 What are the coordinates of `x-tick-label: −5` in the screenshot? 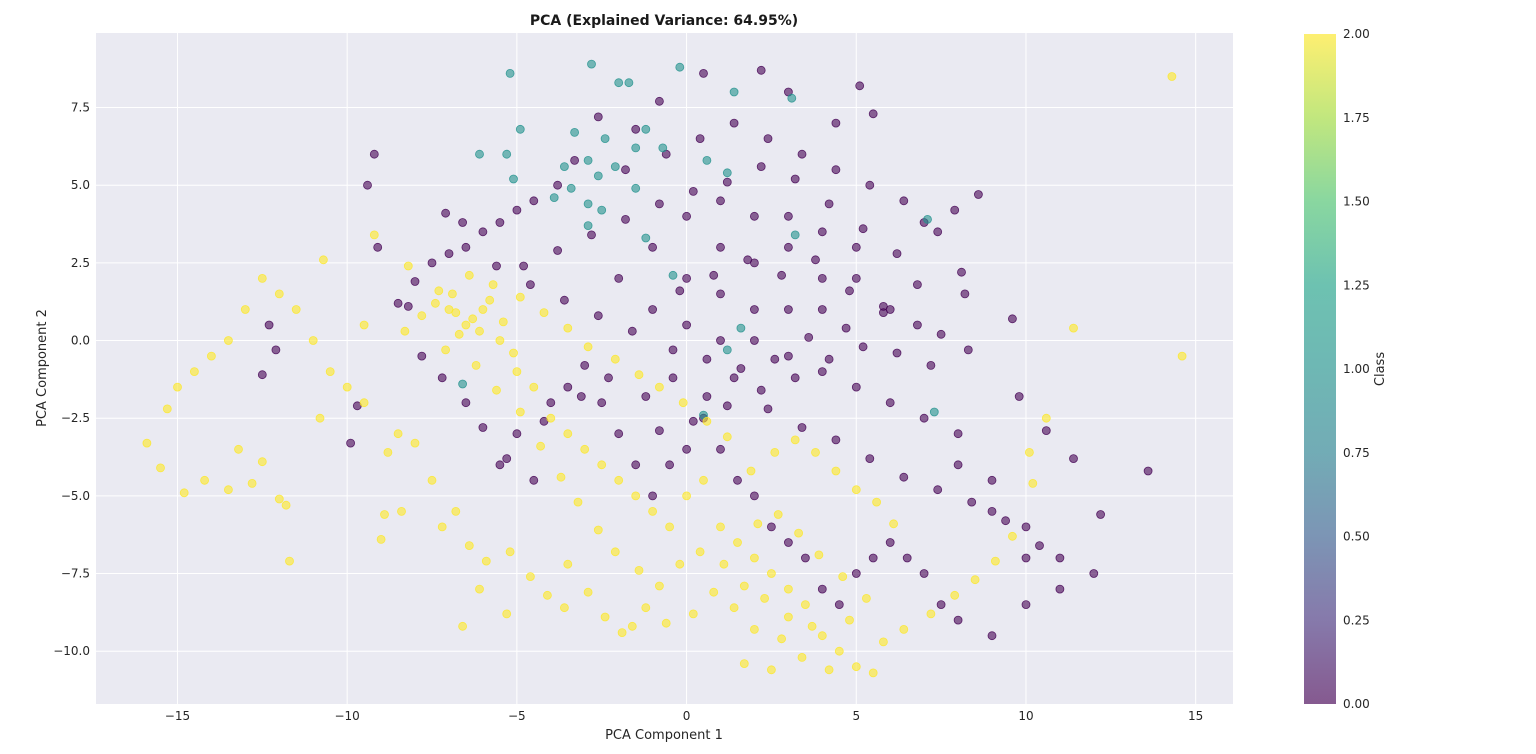 It's located at (517, 716).